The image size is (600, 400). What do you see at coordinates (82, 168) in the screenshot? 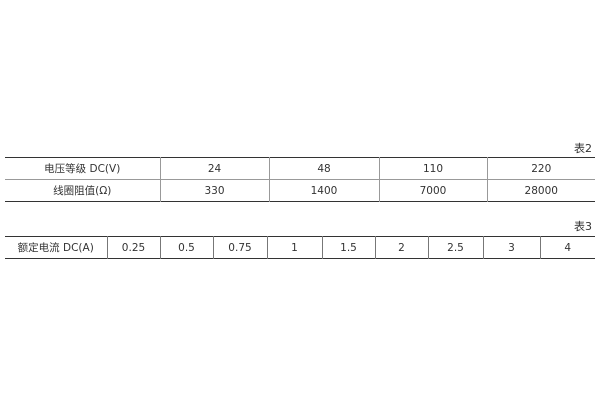
I see `row-label: 电压等级 DC(V)` at bounding box center [82, 168].